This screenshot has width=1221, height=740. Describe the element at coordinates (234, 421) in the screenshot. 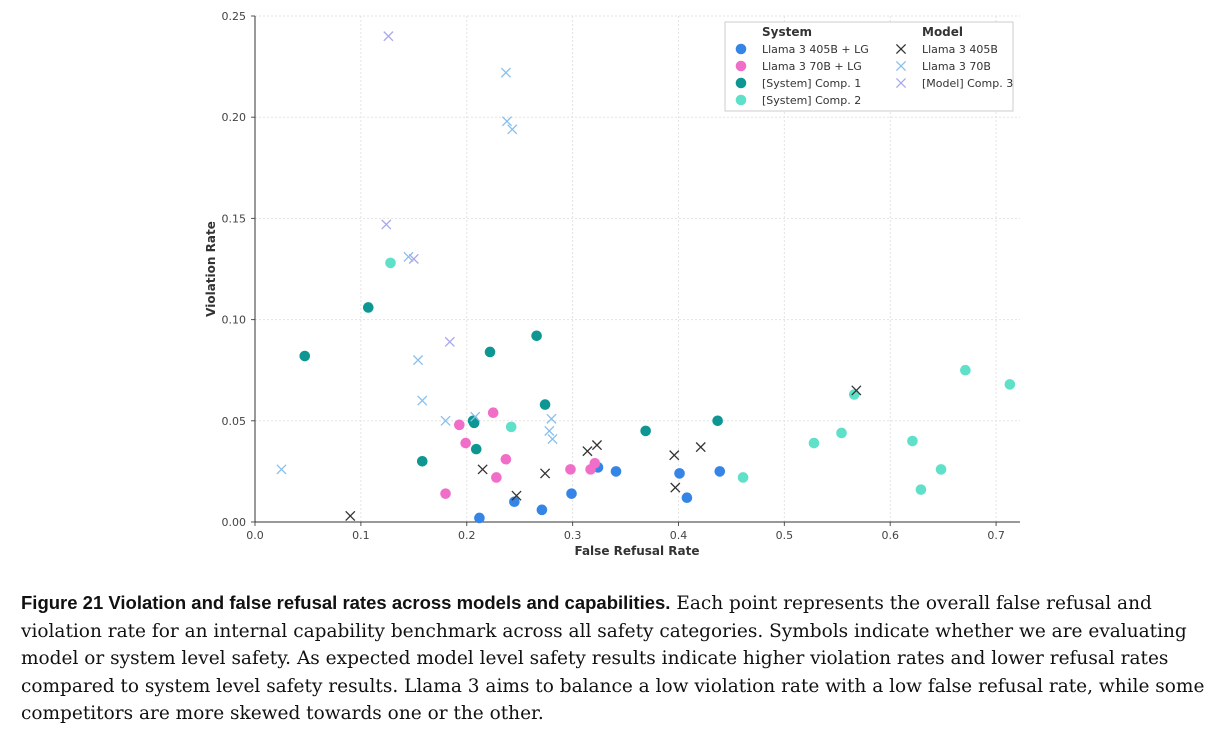

I see `y-tick-label: 0.05` at that location.